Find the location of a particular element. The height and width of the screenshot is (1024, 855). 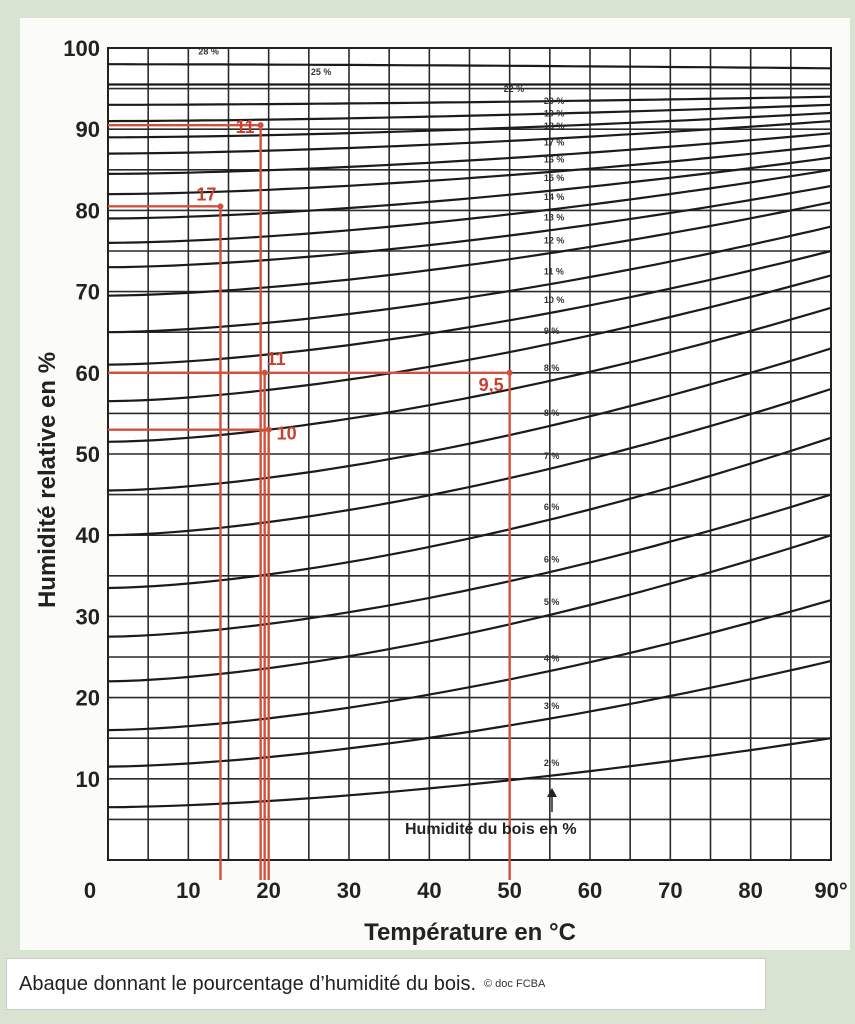

x-tick-label: 60 is located at coordinates (590, 890).